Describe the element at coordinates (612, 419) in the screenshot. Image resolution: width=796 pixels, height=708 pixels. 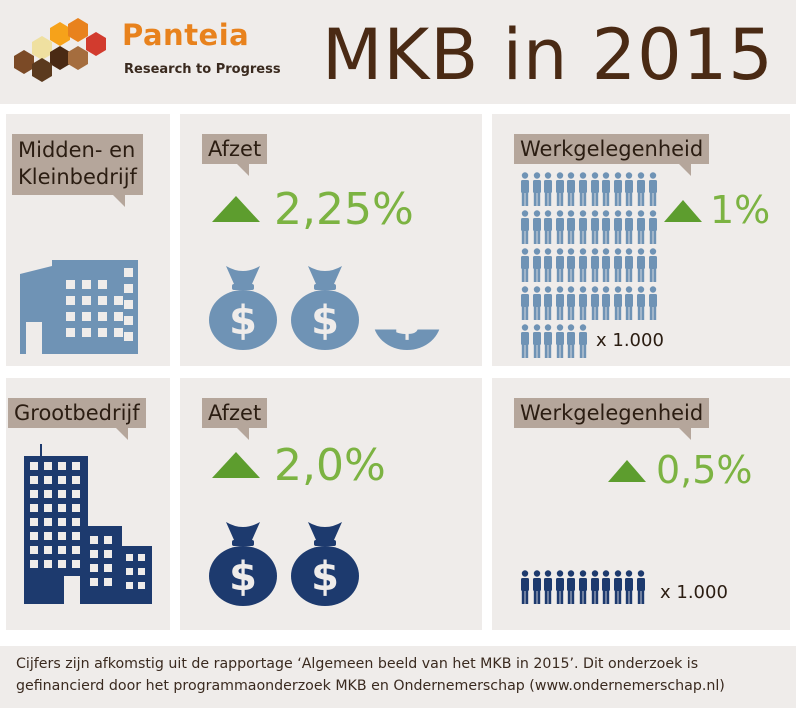
I see `gb-werkgelegenheid-label: Werkgelegenheid` at that location.